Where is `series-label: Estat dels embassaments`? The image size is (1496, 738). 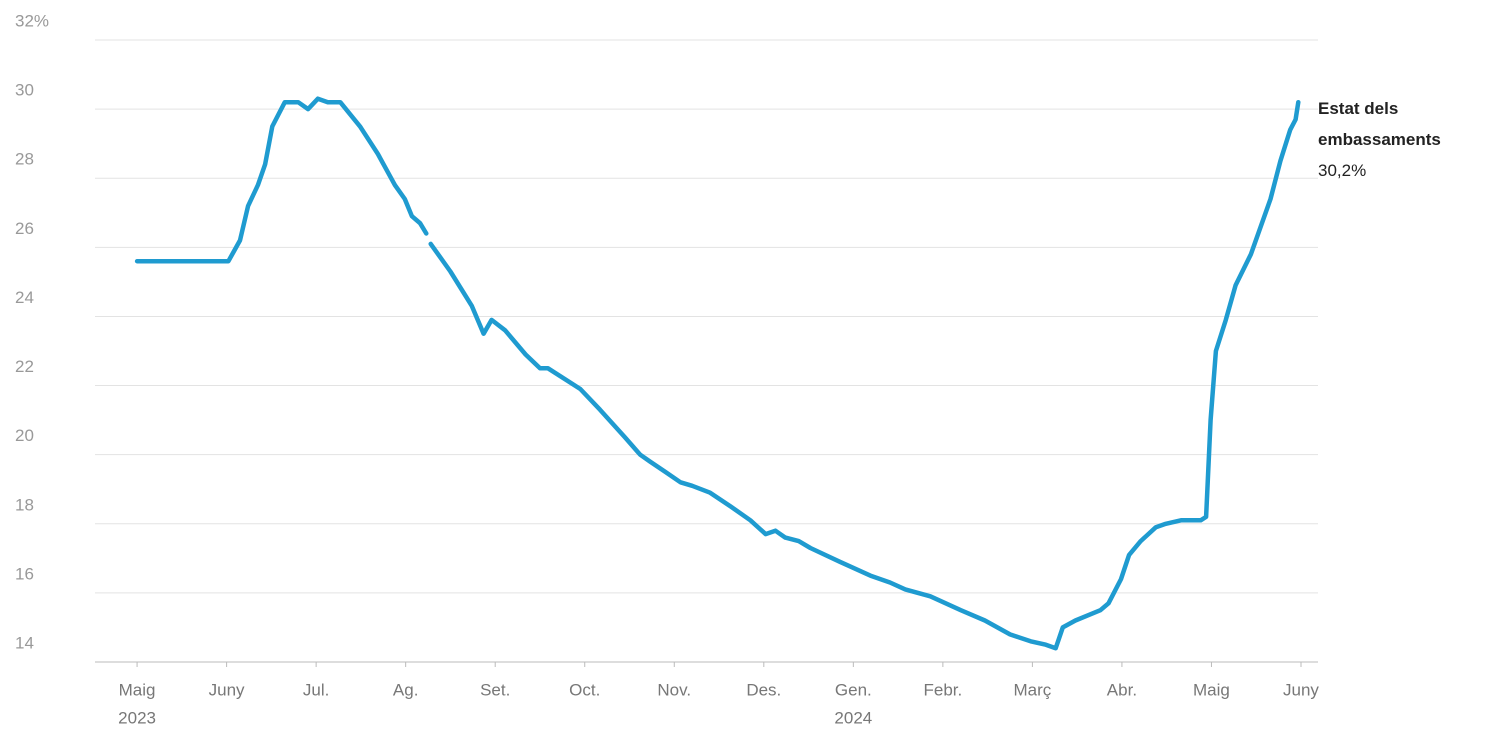 series-label: Estat dels embassaments is located at coordinates (1379, 124).